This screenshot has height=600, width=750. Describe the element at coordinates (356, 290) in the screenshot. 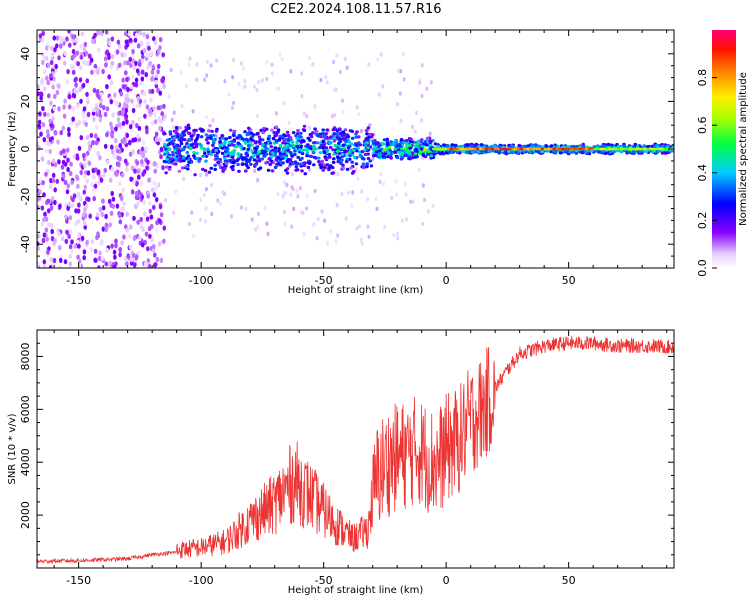

I see `x-axis-title: Height of straight line (km)` at that location.